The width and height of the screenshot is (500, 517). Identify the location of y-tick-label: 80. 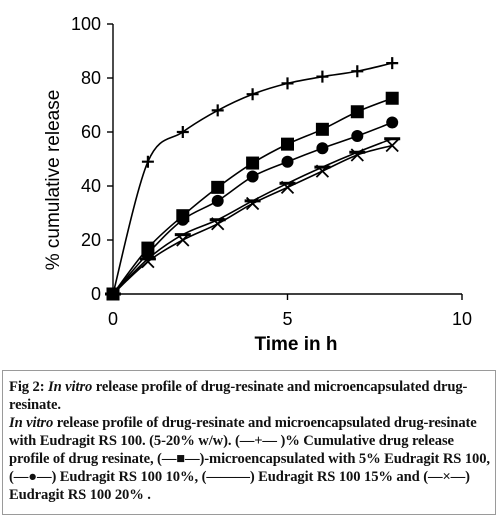
(91, 78).